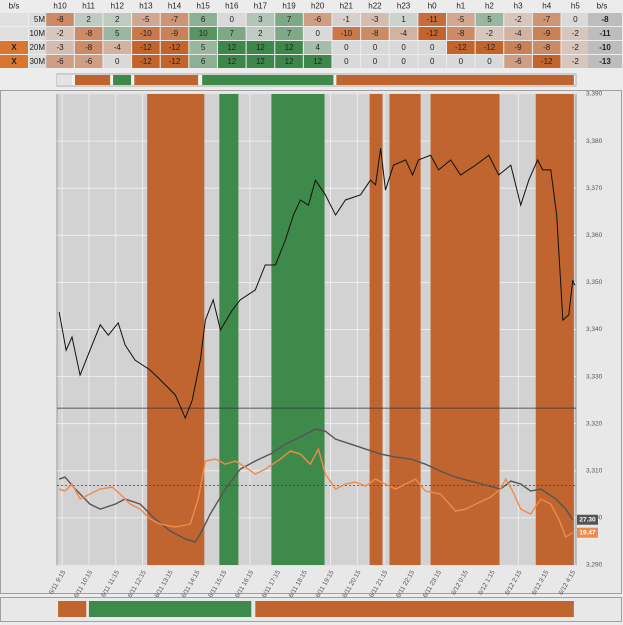  Describe the element at coordinates (203, 33) in the screenshot. I see `cell-value: 10` at that location.